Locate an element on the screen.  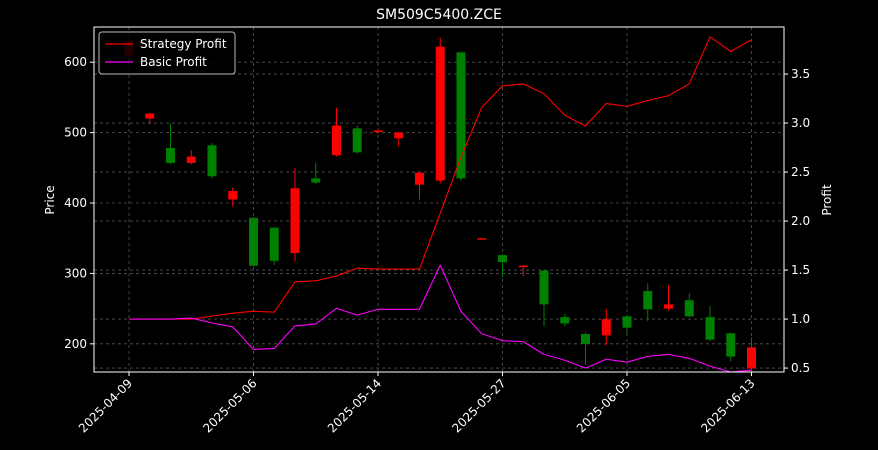
y-tick-label-left: 400 is located at coordinates (75, 203).